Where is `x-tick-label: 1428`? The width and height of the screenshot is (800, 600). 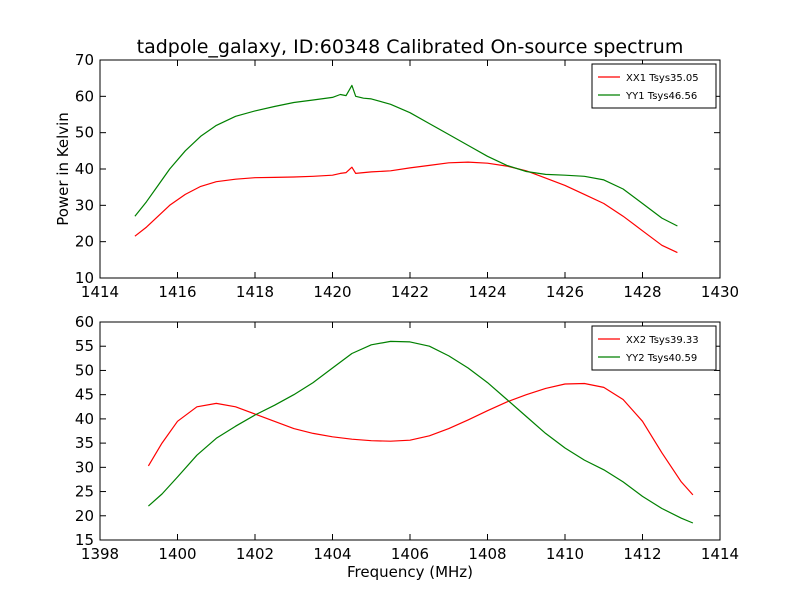 x-tick-label: 1428 is located at coordinates (642, 292).